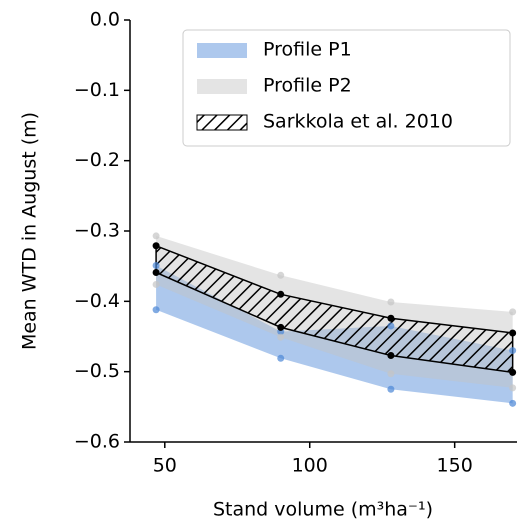 This screenshot has width=525, height=526. I want to click on x-axis-label: Stand volume (m³ha⁻¹), so click(323, 510).